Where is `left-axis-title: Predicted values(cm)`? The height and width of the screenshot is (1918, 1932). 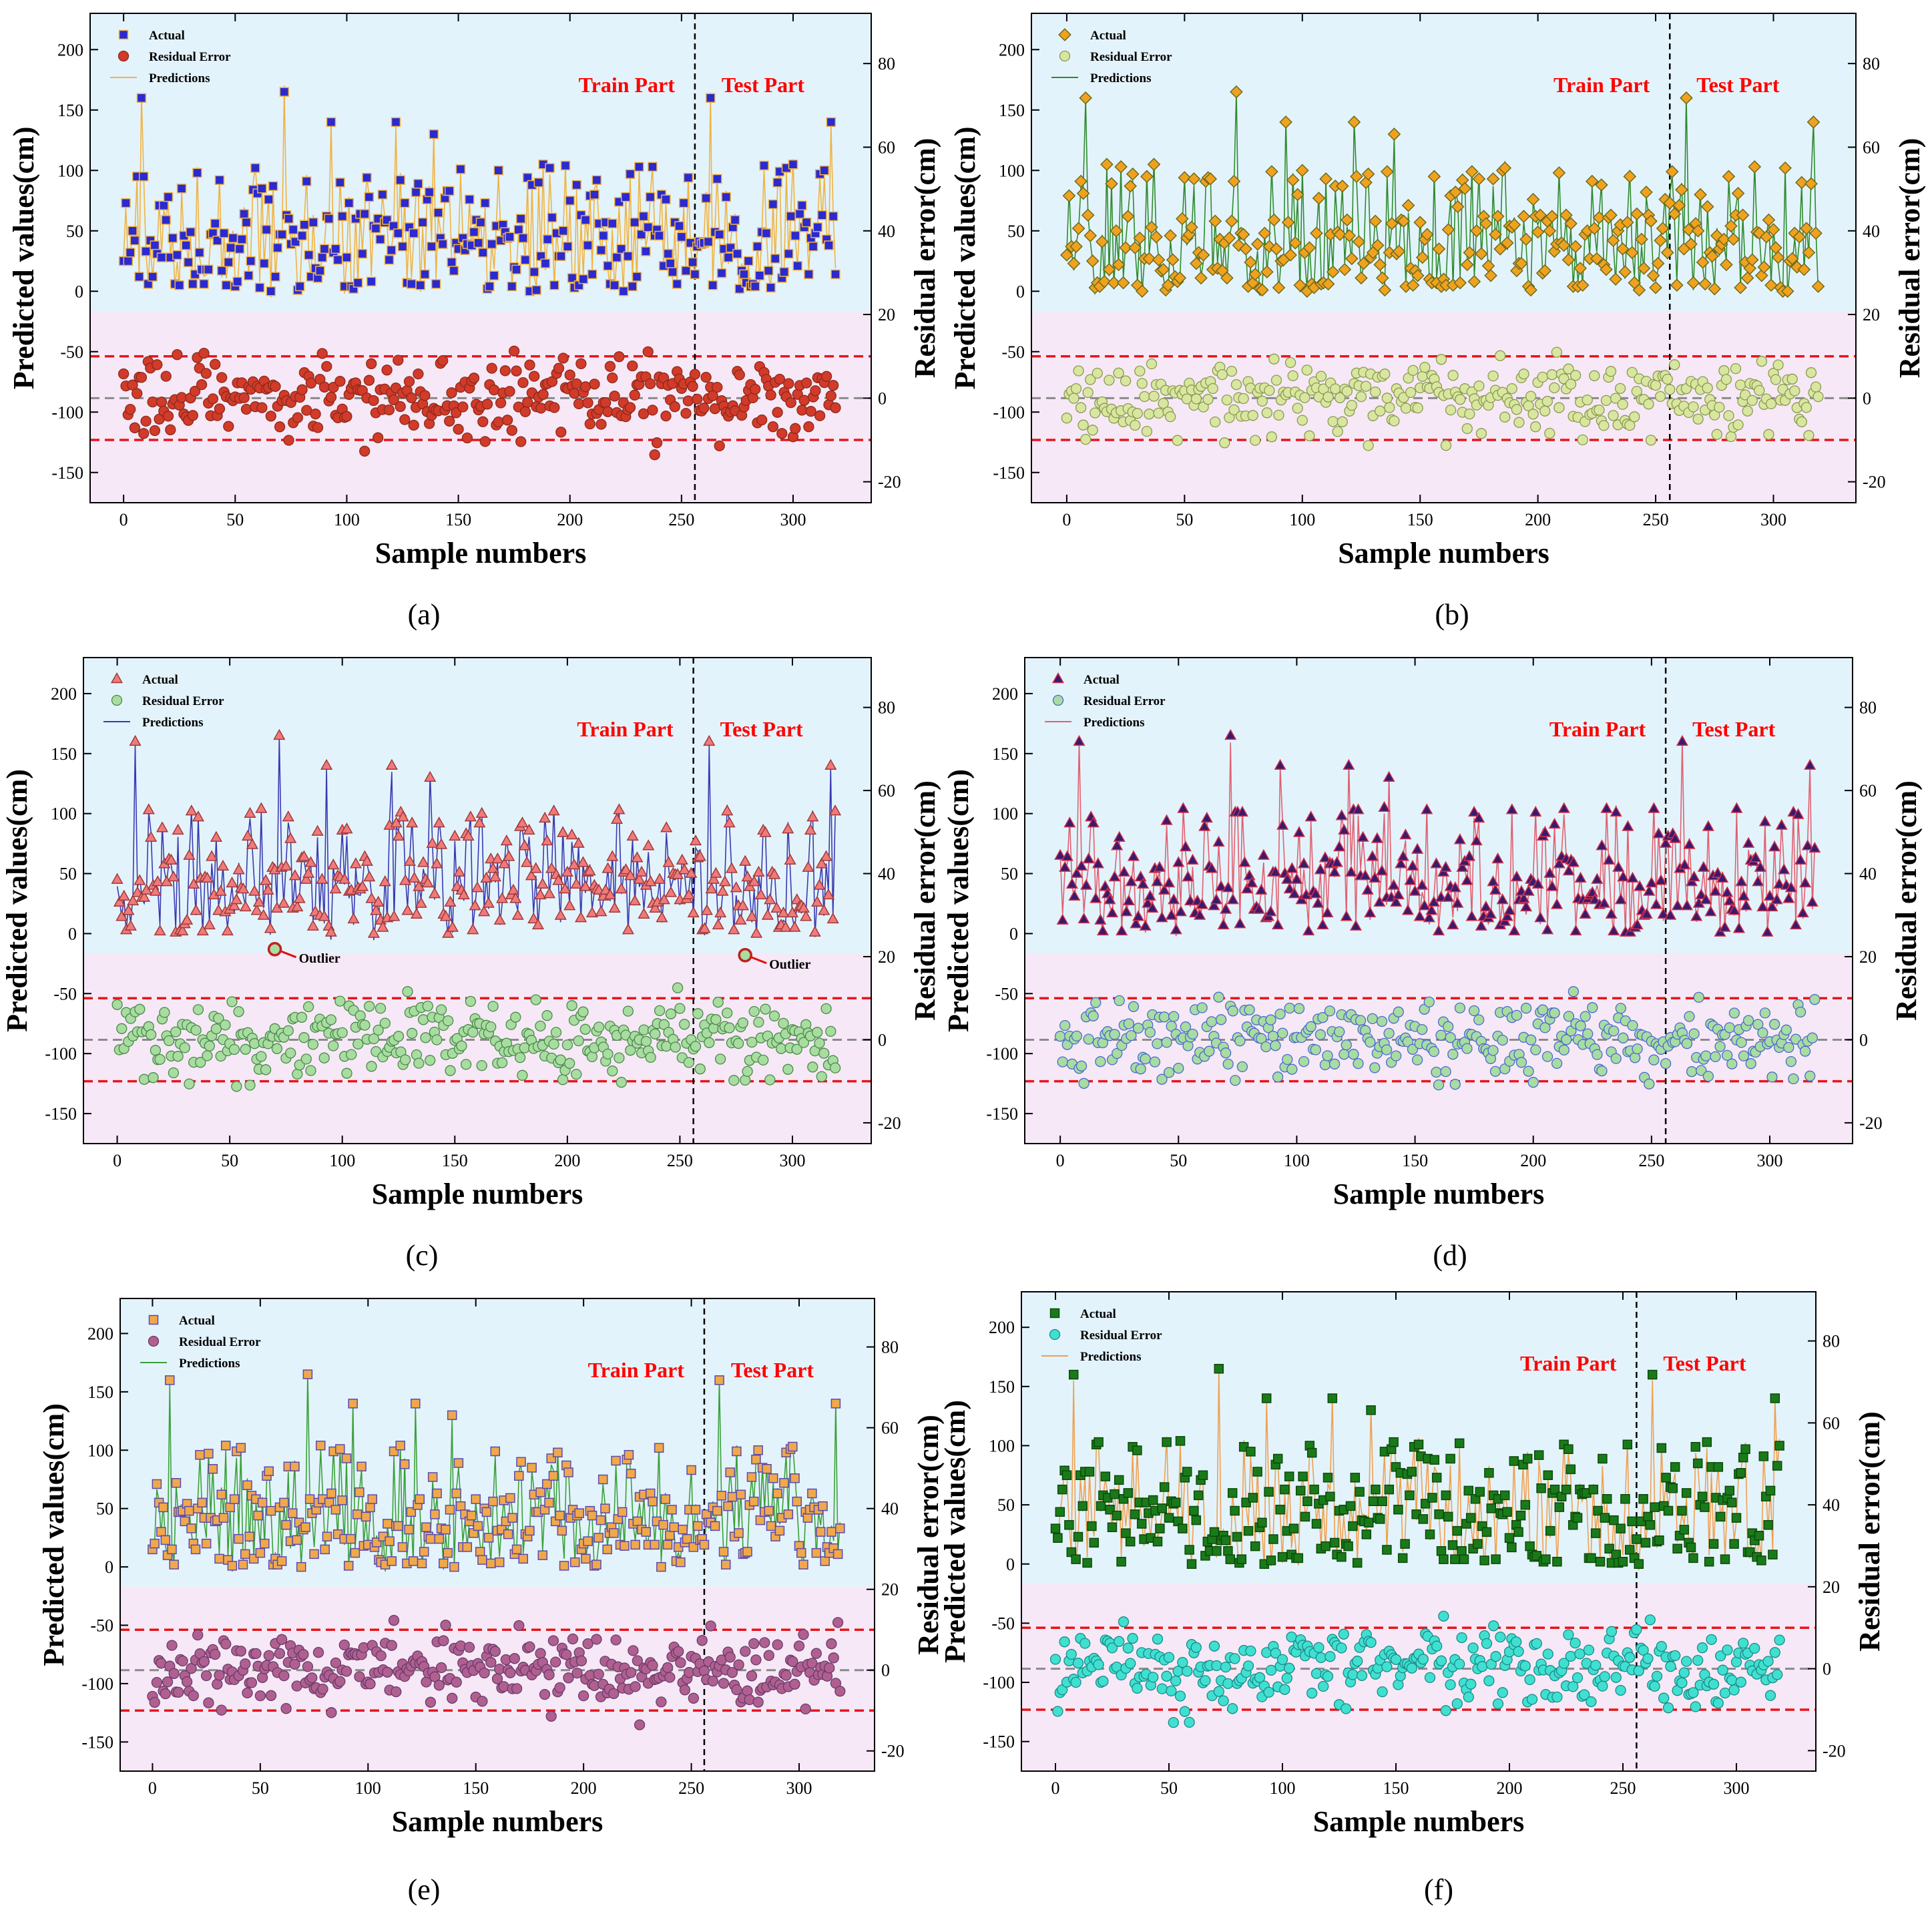 left-axis-title: Predicted values(cm) is located at coordinates (23, 258).